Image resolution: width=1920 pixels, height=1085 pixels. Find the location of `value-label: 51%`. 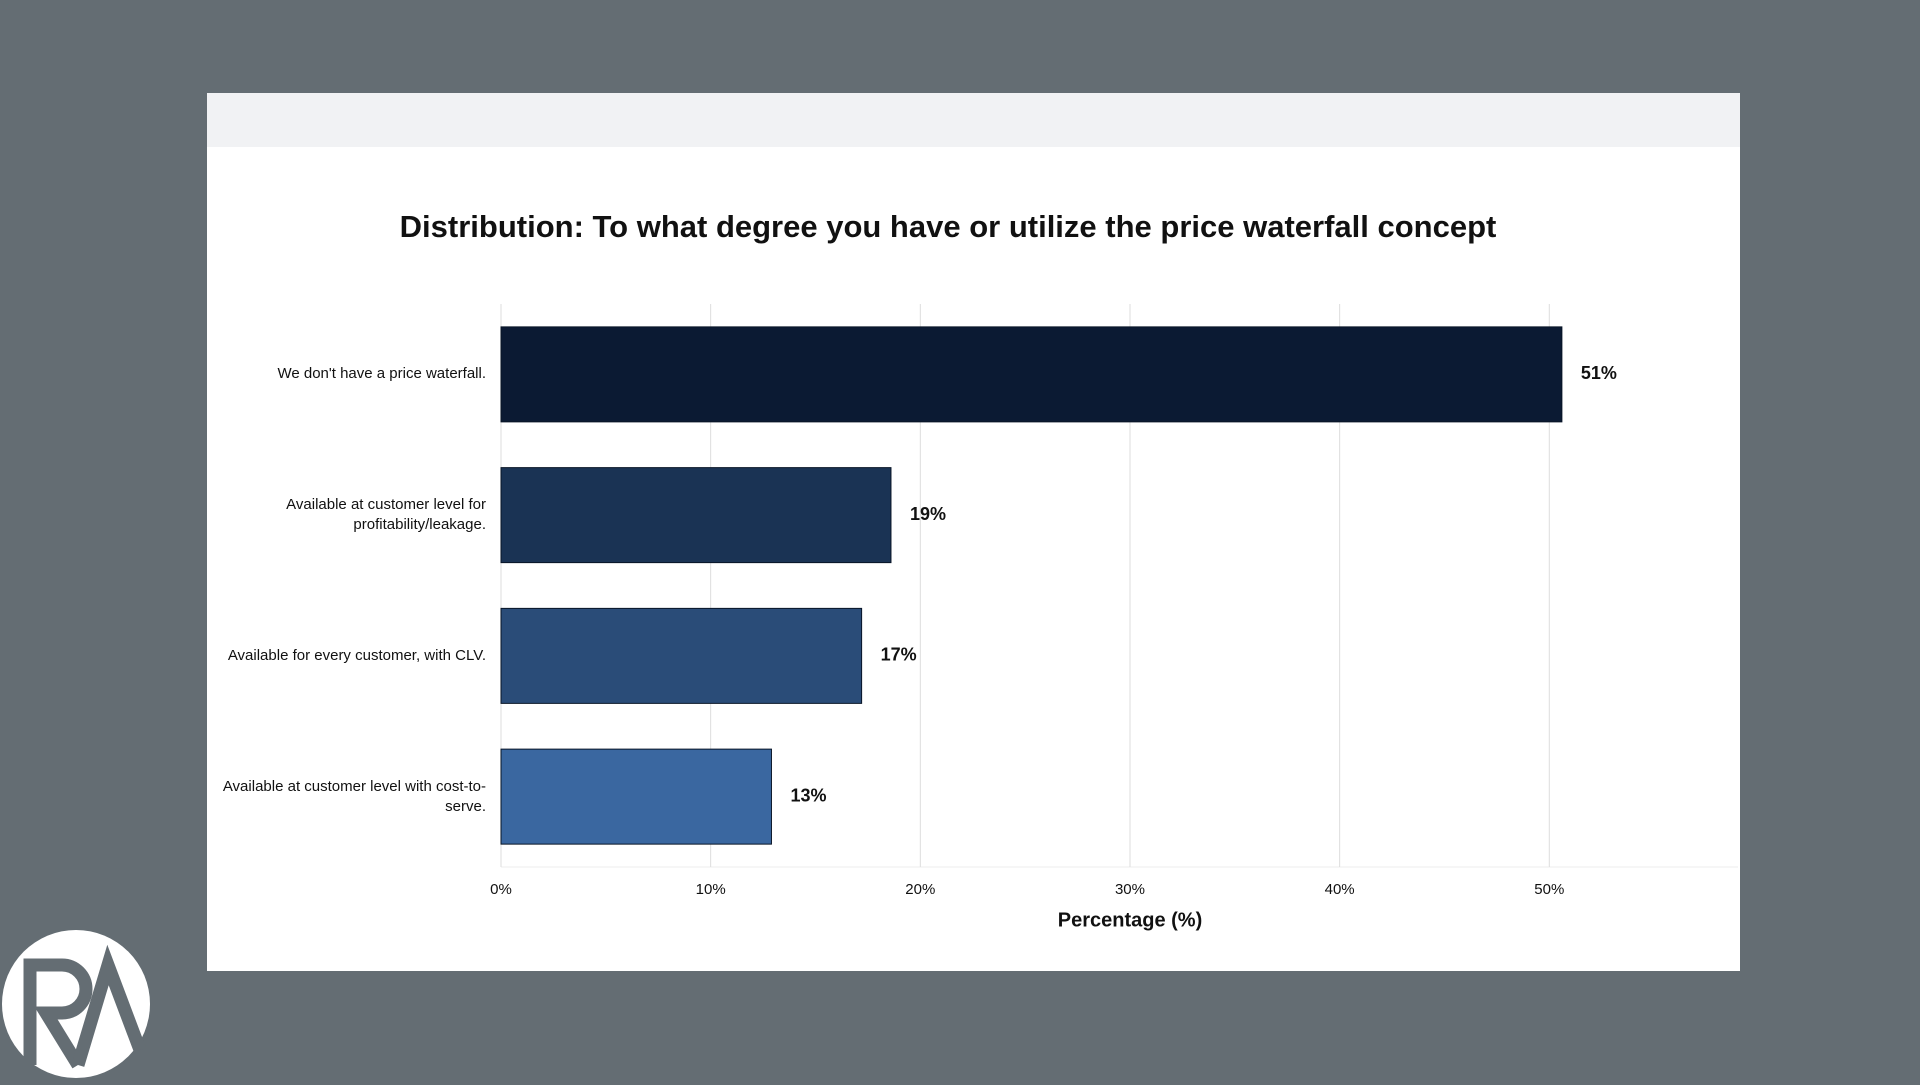

value-label: 51% is located at coordinates (1599, 373).